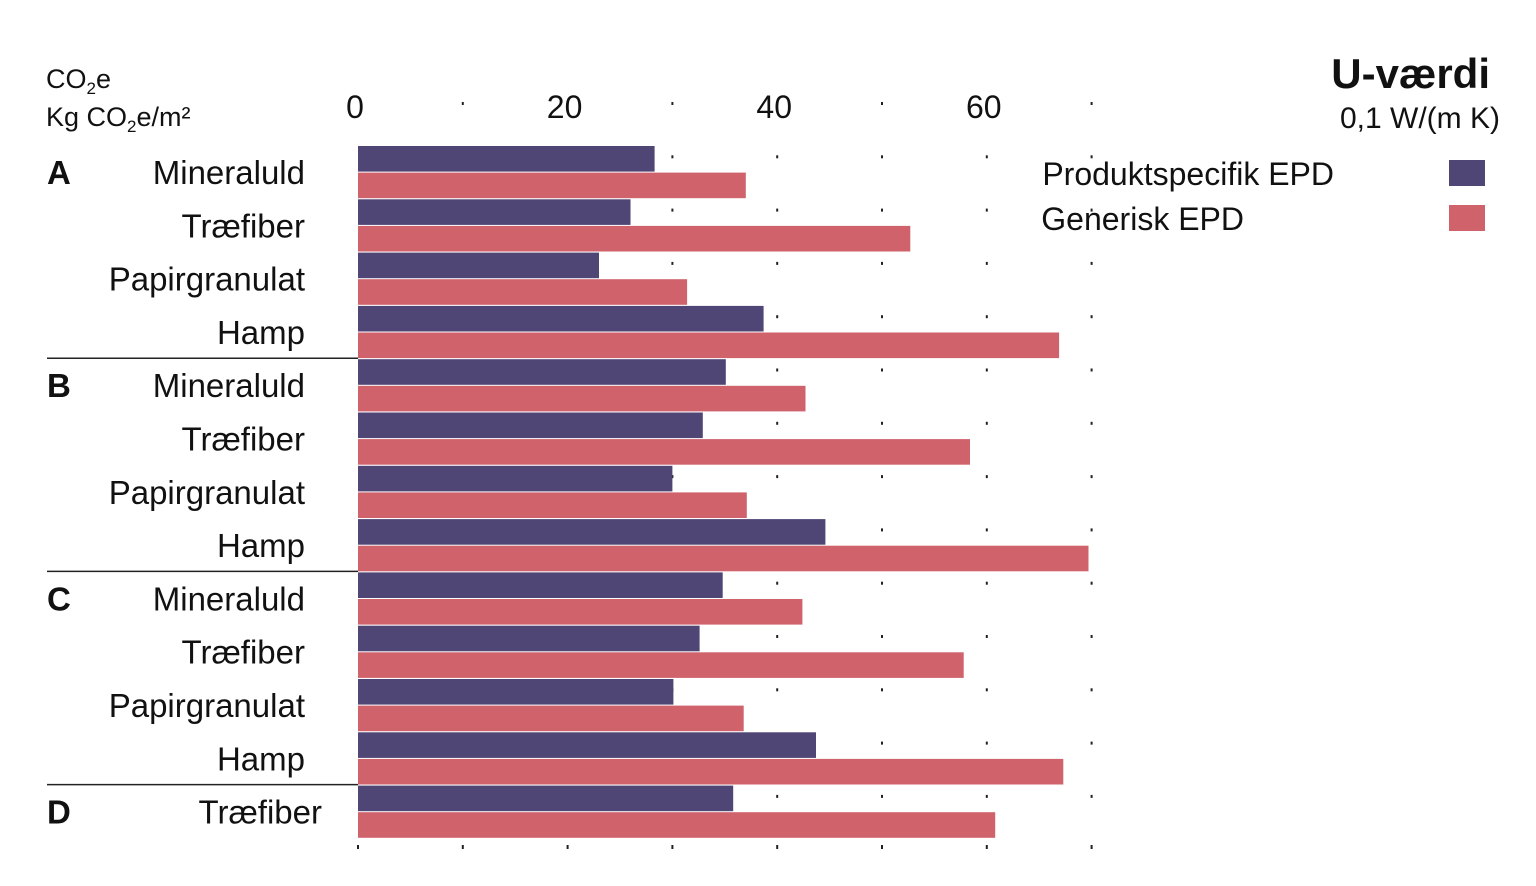 The width and height of the screenshot is (1536, 886). I want to click on group-label: B, so click(59, 385).